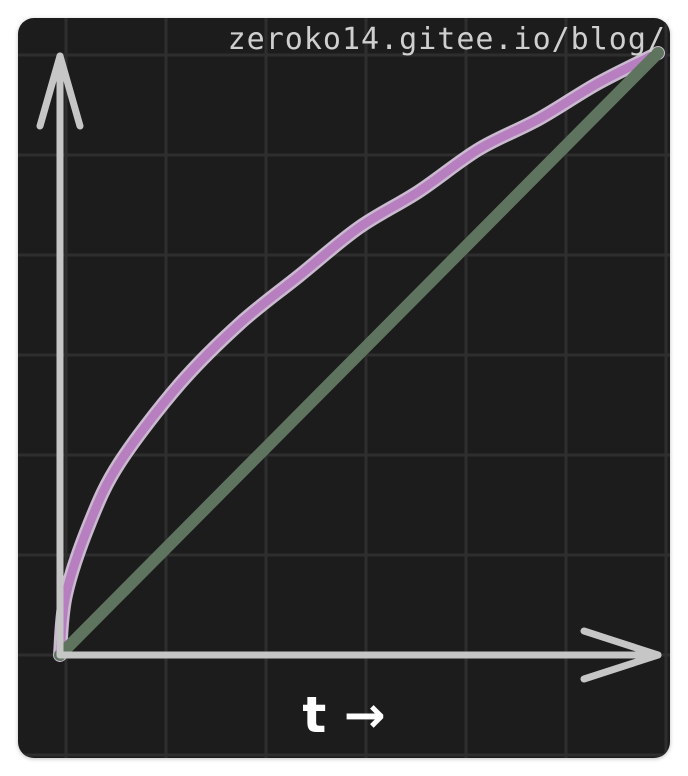 The height and width of the screenshot is (776, 688). What do you see at coordinates (60, 91) in the screenshot?
I see `y-axis-arrowhead` at bounding box center [60, 91].